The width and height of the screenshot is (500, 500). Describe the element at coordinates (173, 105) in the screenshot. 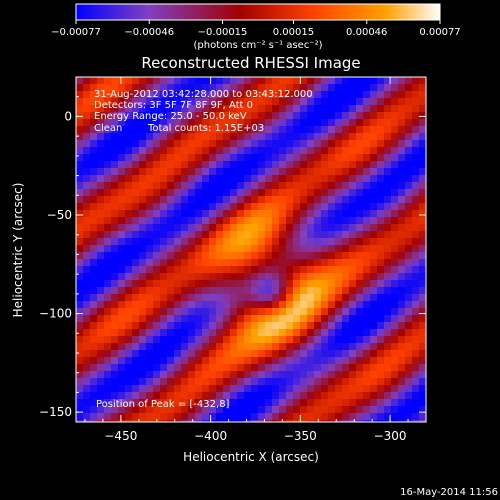

I see `annotation-detectors: Detectors: 3F 5F 7F 8F 9F, Att 0` at that location.